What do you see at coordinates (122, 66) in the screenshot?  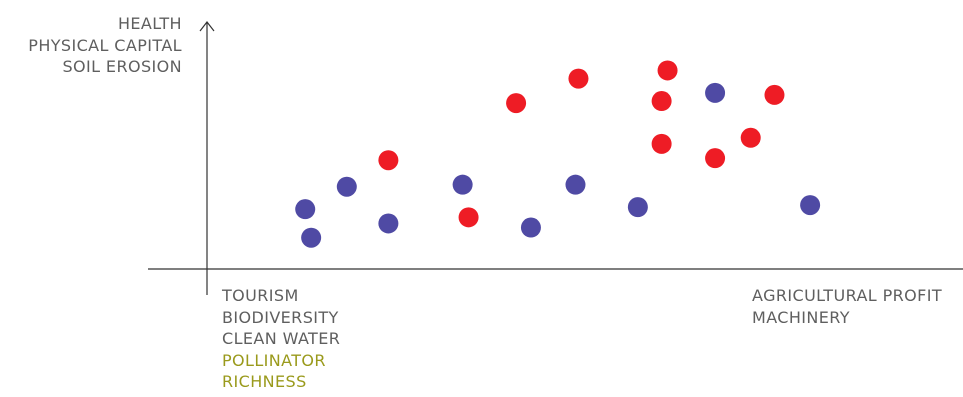 I see `axis-label-line: SOIL EROSION` at bounding box center [122, 66].